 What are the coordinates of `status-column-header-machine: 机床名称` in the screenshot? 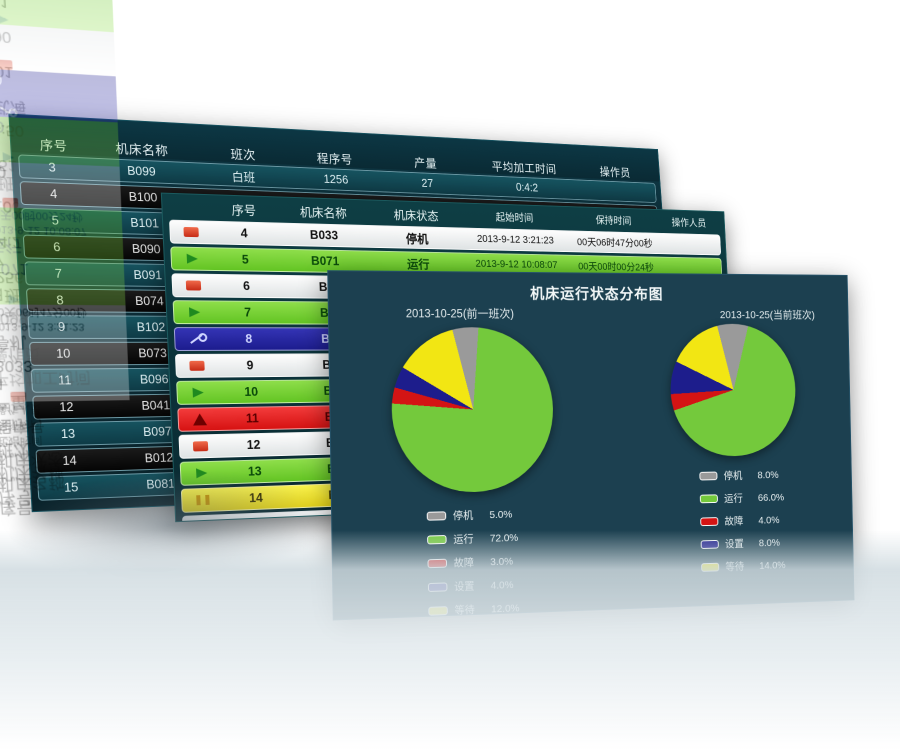 It's located at (323, 213).